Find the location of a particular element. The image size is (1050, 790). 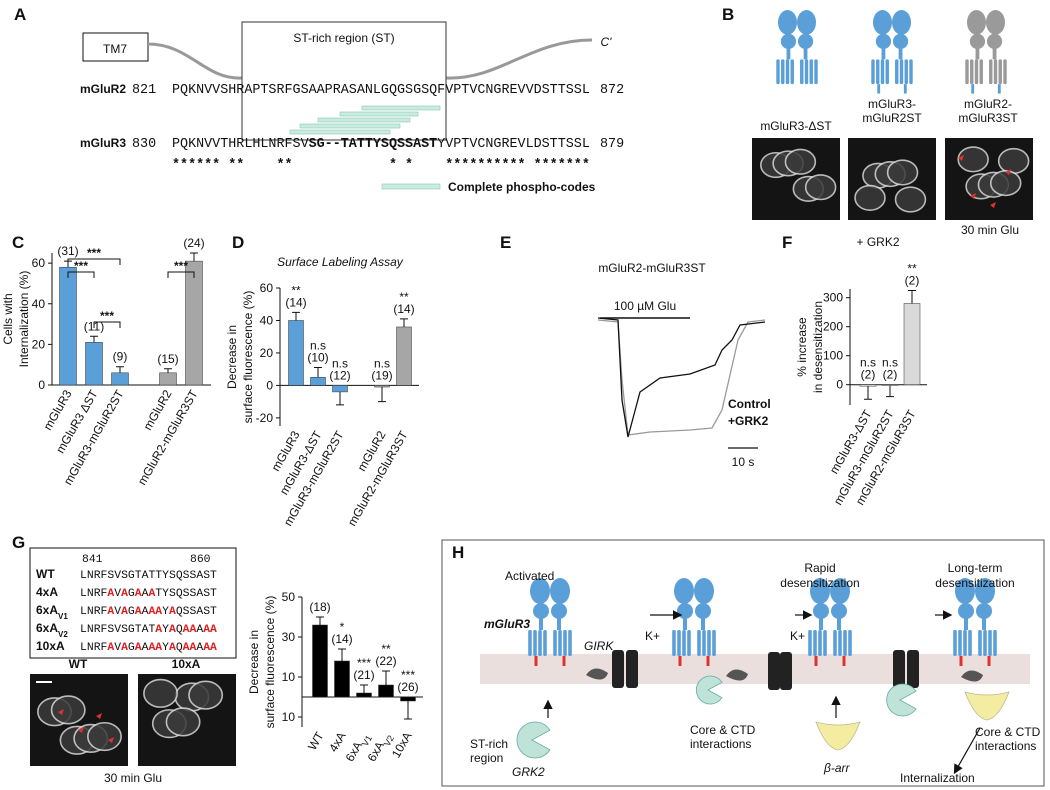

row-name: 10xA is located at coordinates (50, 646).